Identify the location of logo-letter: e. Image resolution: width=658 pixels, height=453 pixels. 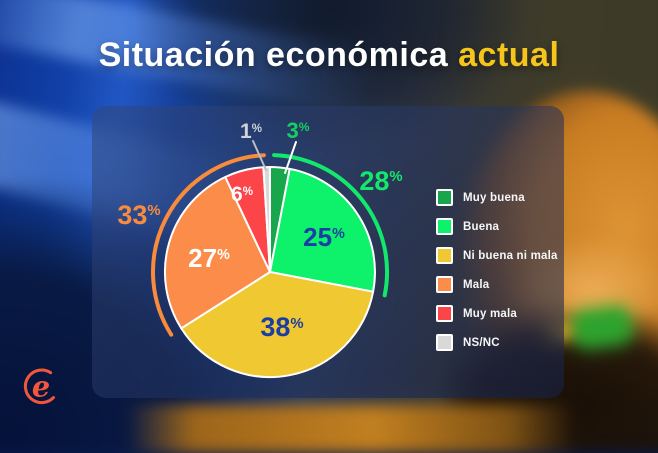
(41, 387).